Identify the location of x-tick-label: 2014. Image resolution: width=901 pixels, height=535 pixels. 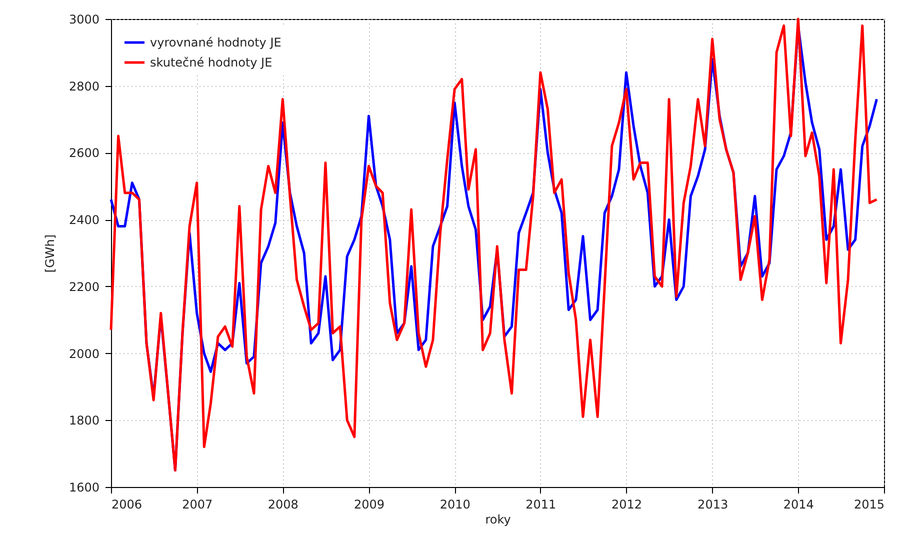
(798, 505).